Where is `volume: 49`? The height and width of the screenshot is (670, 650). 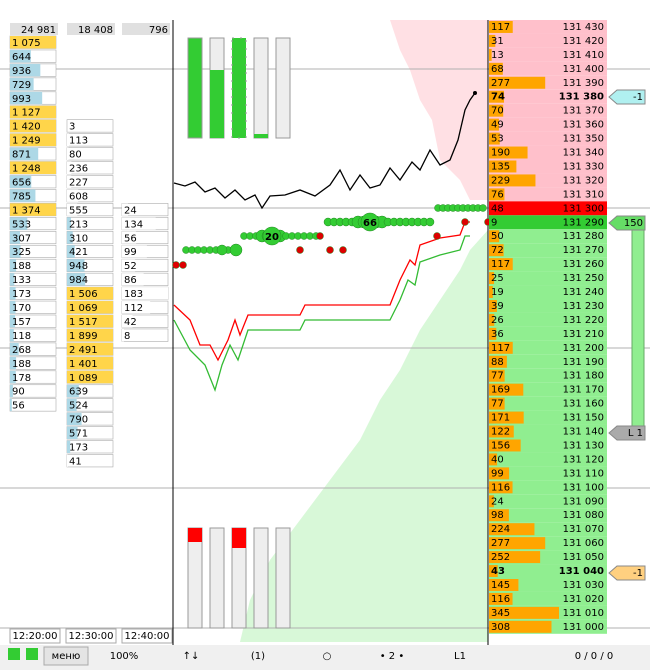 volume: 49 is located at coordinates (497, 125).